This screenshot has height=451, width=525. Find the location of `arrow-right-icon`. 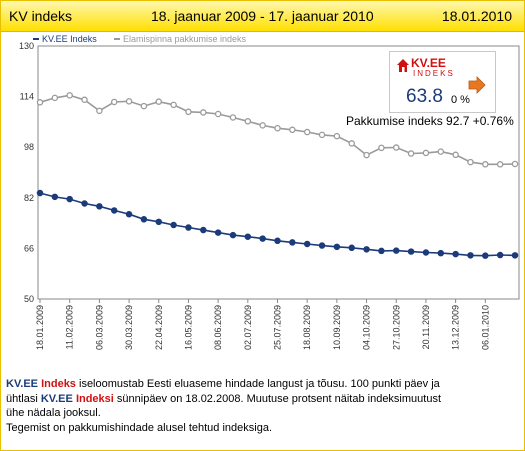

arrow-right-icon is located at coordinates (477, 85).